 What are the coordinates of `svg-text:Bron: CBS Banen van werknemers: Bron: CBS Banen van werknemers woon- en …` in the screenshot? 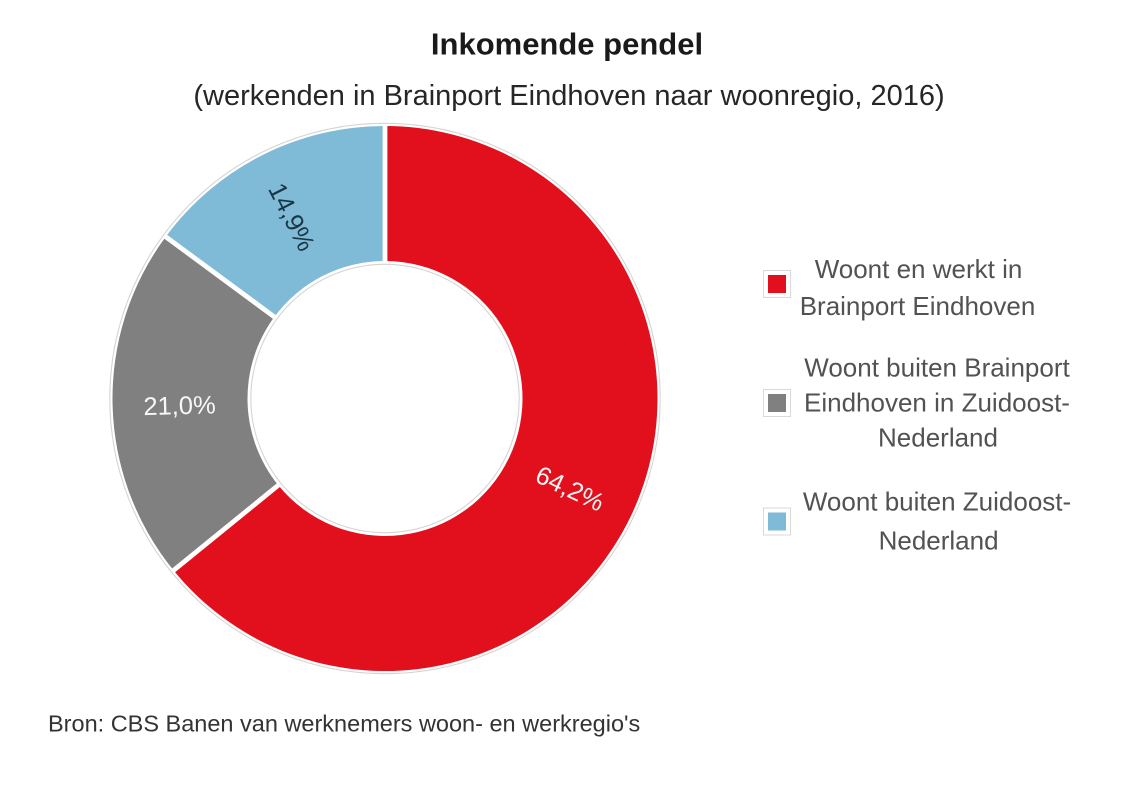 It's located at (344, 724).